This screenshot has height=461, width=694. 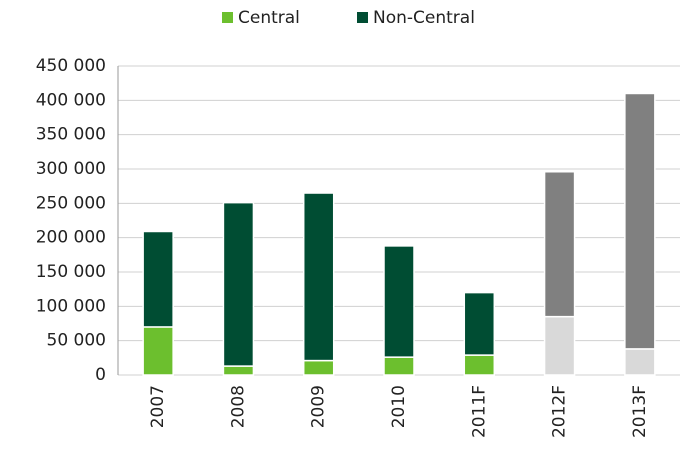 What do you see at coordinates (640, 411) in the screenshot?
I see `x-tick-label: 2013F` at bounding box center [640, 411].